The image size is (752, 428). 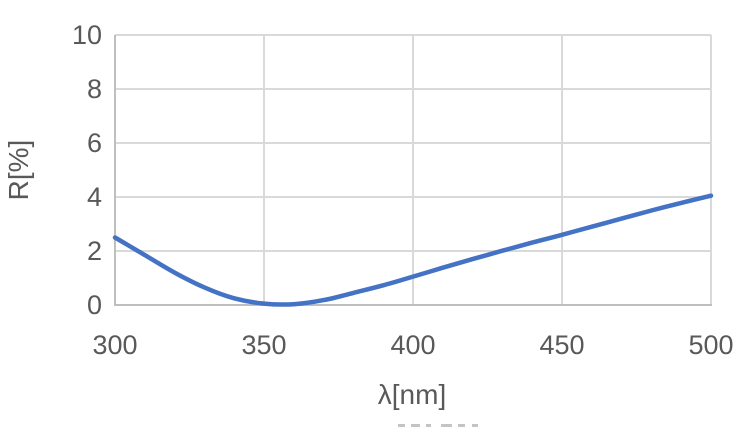 I want to click on y-tick-label: 0, so click(x=94, y=305).